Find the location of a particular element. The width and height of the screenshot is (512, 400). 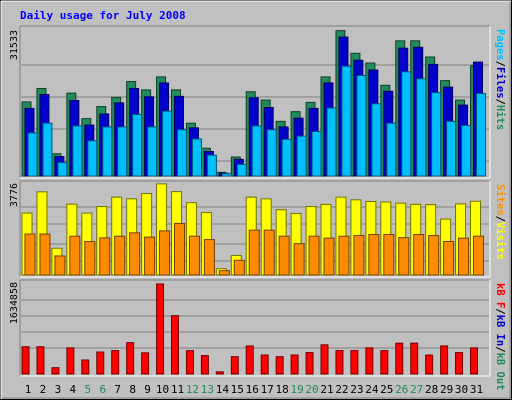

day-label-10: 10 is located at coordinates (162, 389).